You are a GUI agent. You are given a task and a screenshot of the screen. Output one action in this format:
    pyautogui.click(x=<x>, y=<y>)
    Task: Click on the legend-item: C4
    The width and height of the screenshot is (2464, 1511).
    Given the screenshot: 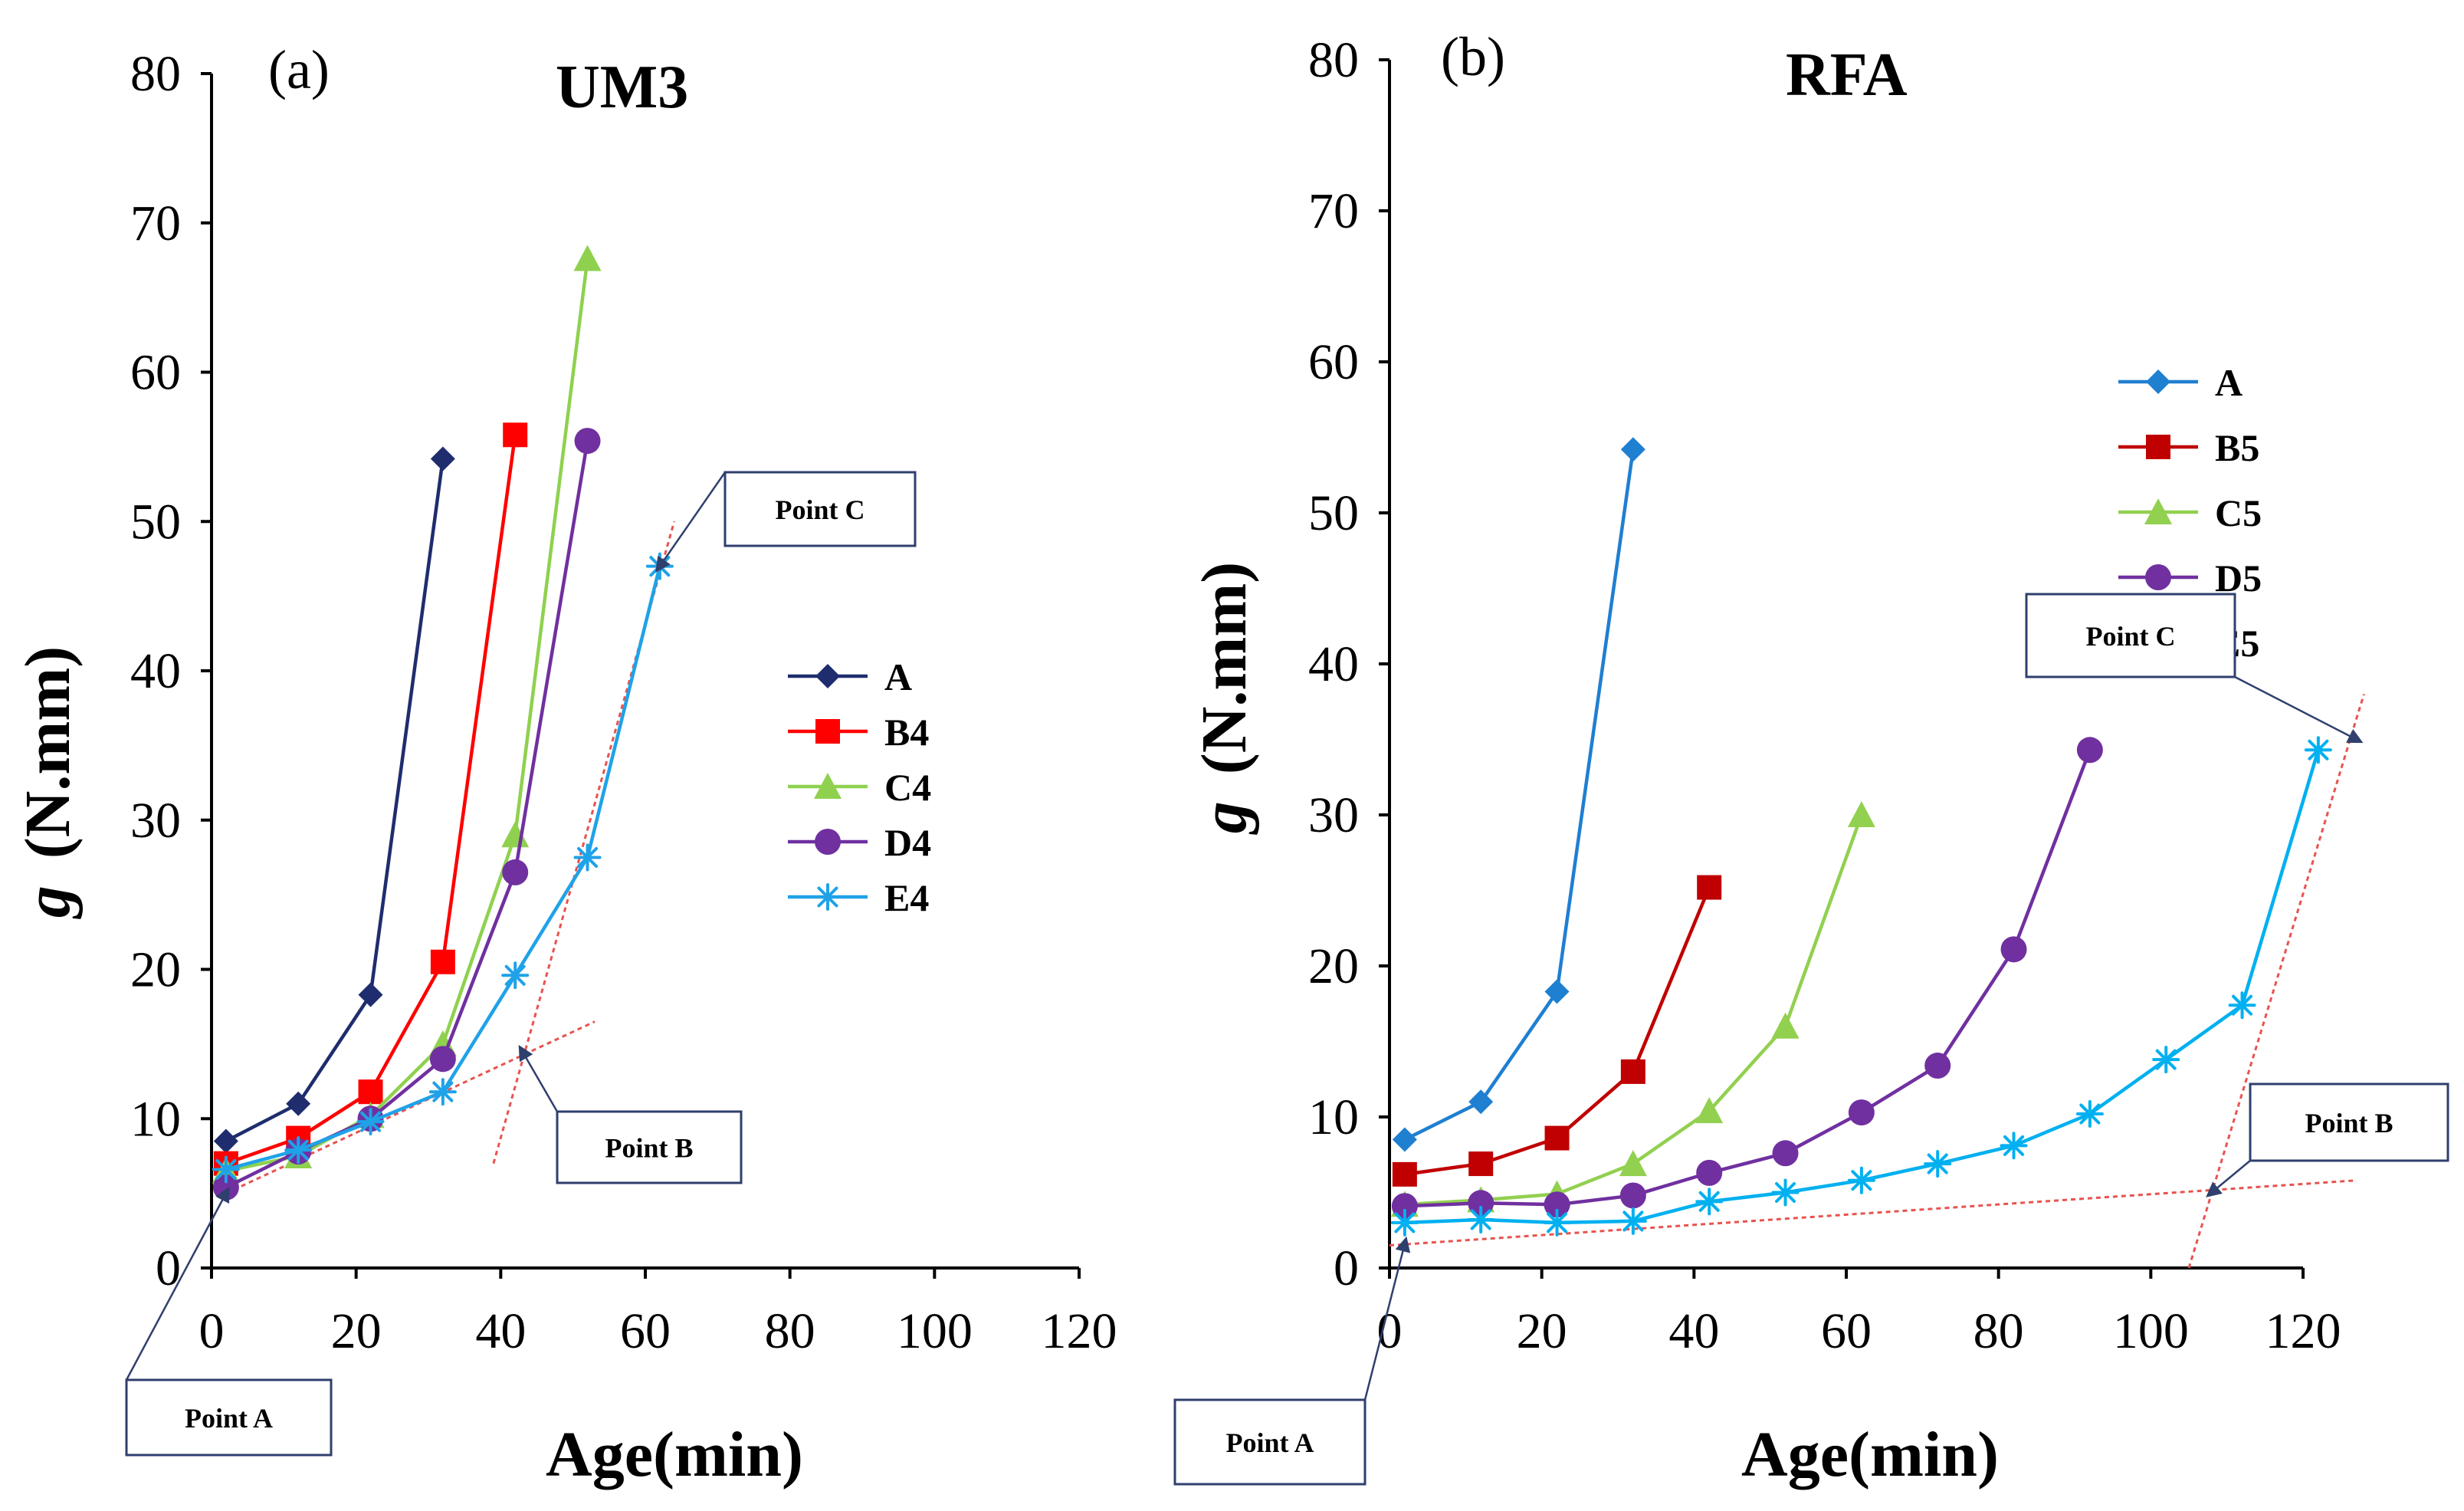 What is the action you would take?
    pyautogui.click(x=860, y=787)
    